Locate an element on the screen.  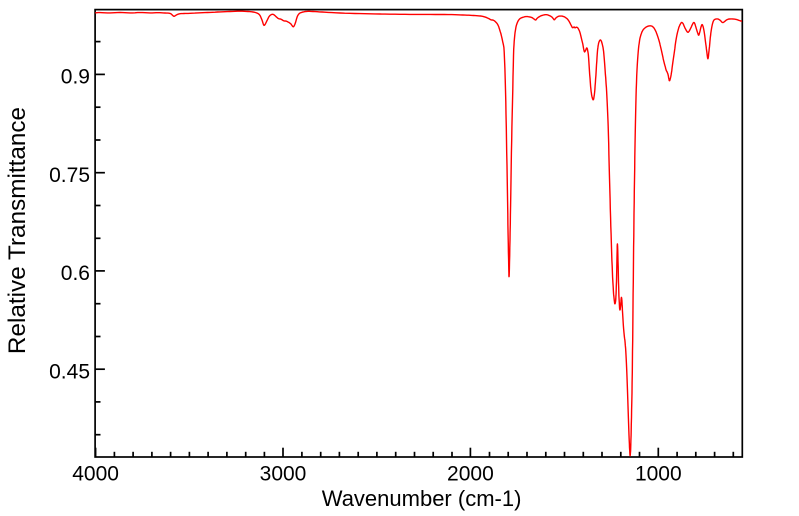
svg-text: 0.45 is located at coordinates (69, 371).